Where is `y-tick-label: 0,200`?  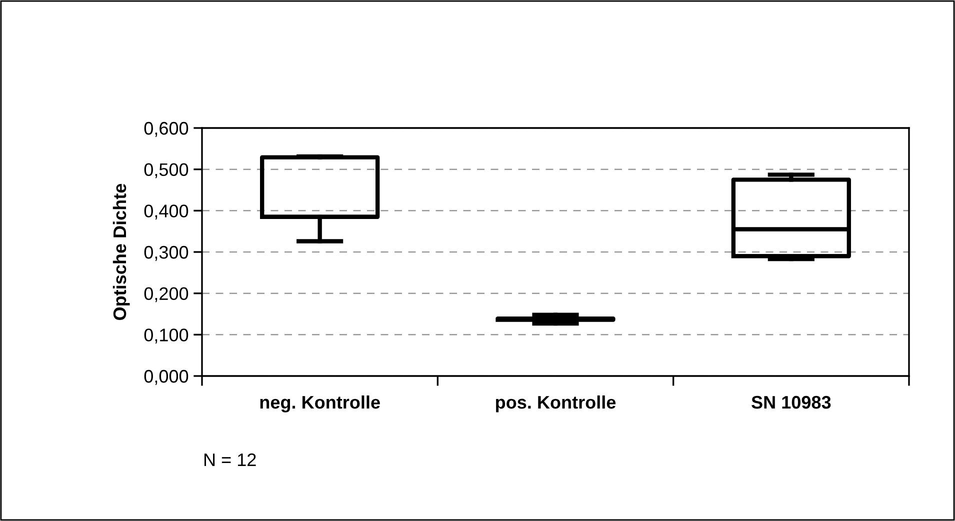
y-tick-label: 0,200 is located at coordinates (166, 294).